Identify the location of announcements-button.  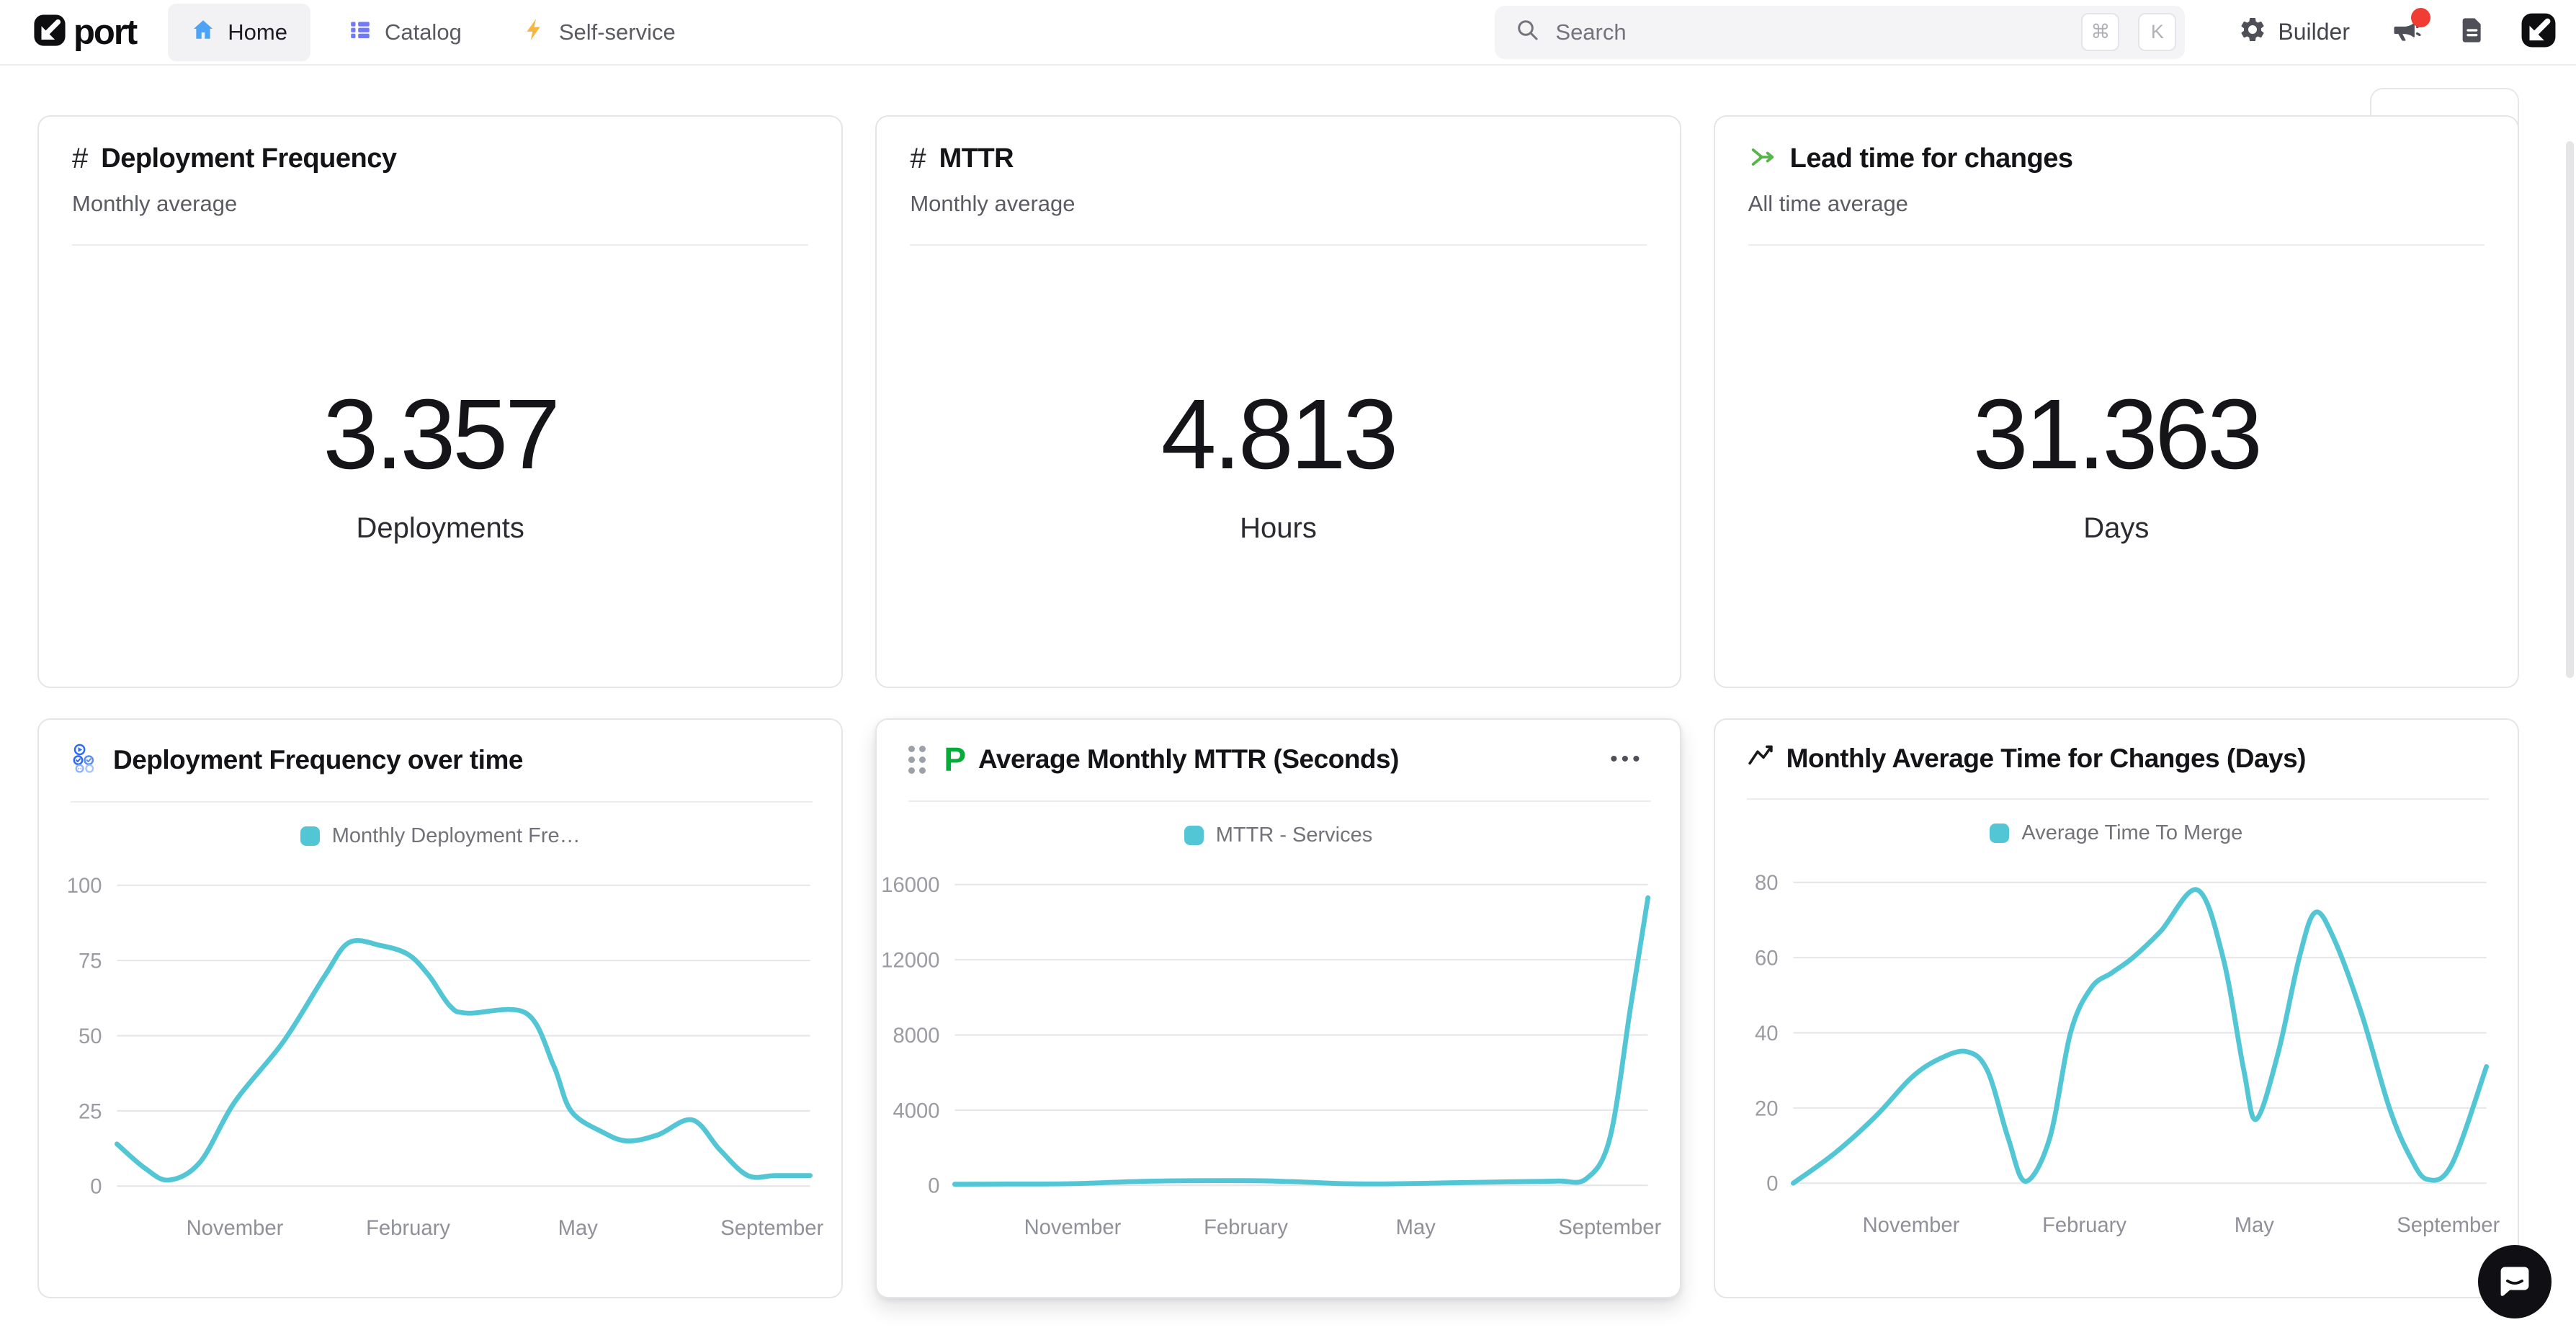
(2408, 29).